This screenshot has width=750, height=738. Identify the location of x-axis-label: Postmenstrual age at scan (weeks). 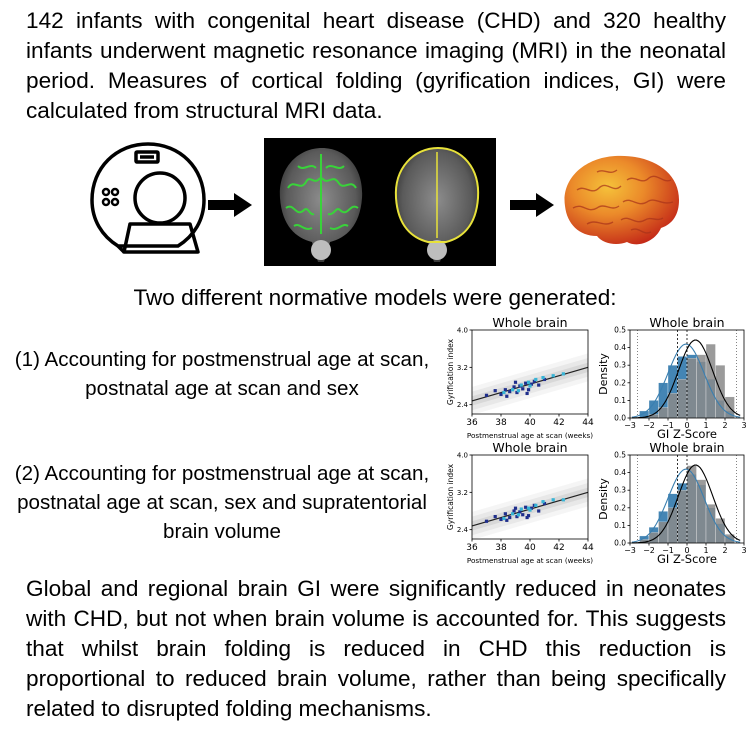
(530, 435).